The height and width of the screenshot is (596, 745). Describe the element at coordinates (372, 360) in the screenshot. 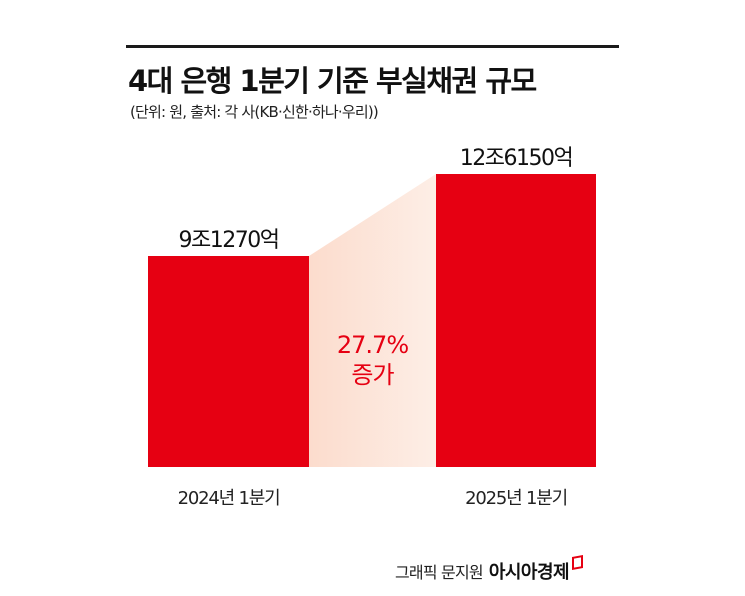

I see `change-annotation: 27.7% 증가` at that location.